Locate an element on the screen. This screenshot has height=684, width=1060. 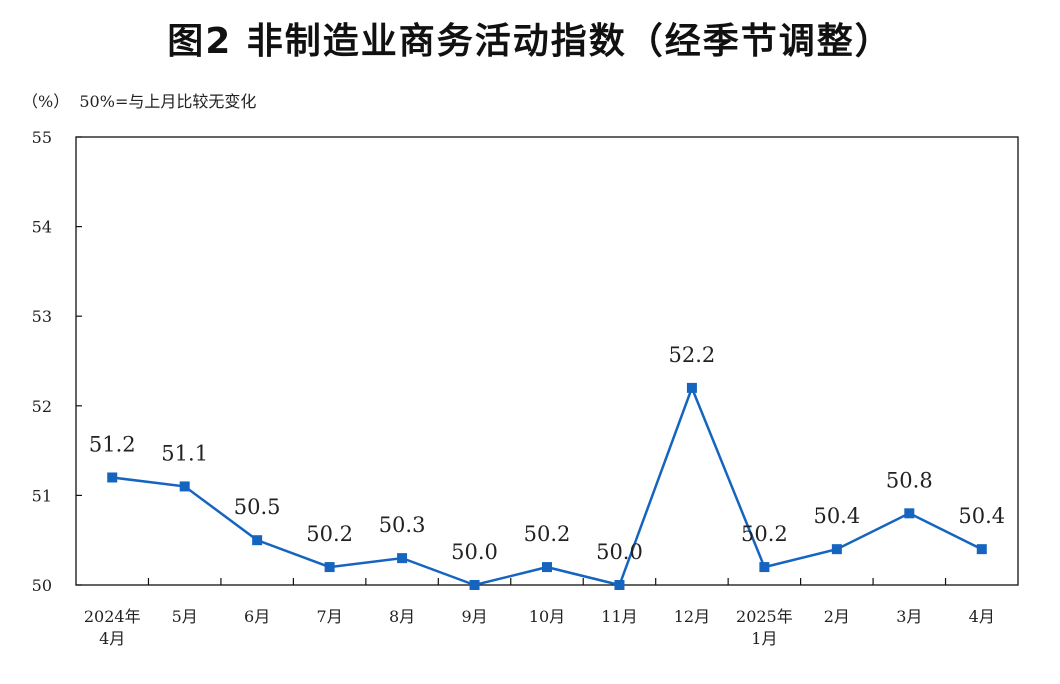
data-label: 50.8 is located at coordinates (909, 480).